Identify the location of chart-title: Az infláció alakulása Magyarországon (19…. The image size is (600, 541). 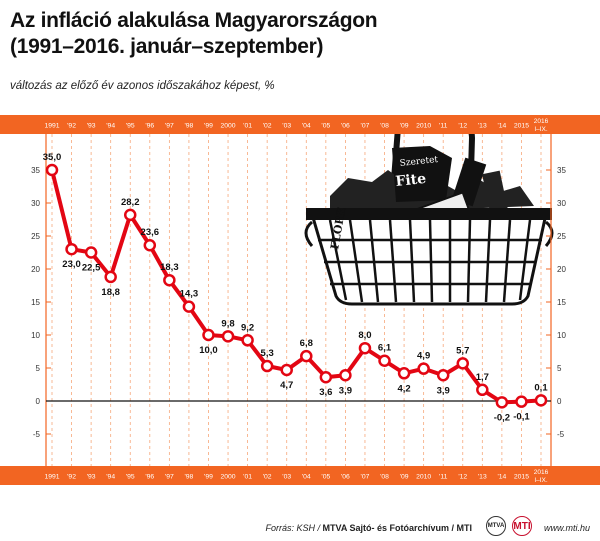
(194, 34).